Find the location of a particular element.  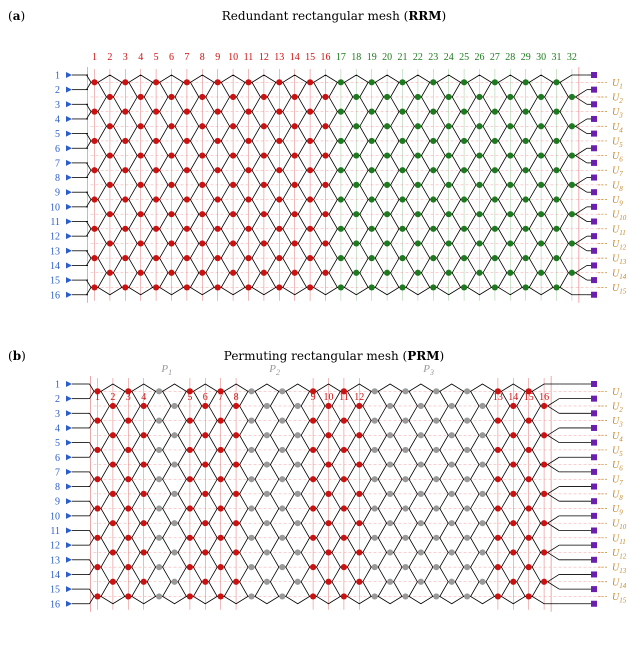

column-label: 9 is located at coordinates (313, 397).